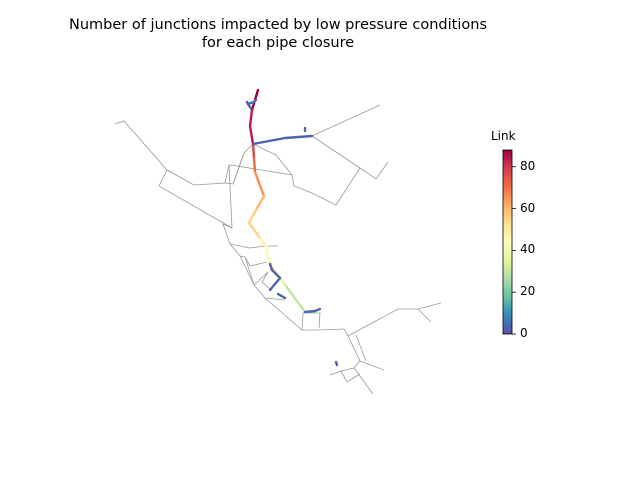  Describe the element at coordinates (278, 43) in the screenshot. I see `title-line-2: for each pipe closure` at that location.